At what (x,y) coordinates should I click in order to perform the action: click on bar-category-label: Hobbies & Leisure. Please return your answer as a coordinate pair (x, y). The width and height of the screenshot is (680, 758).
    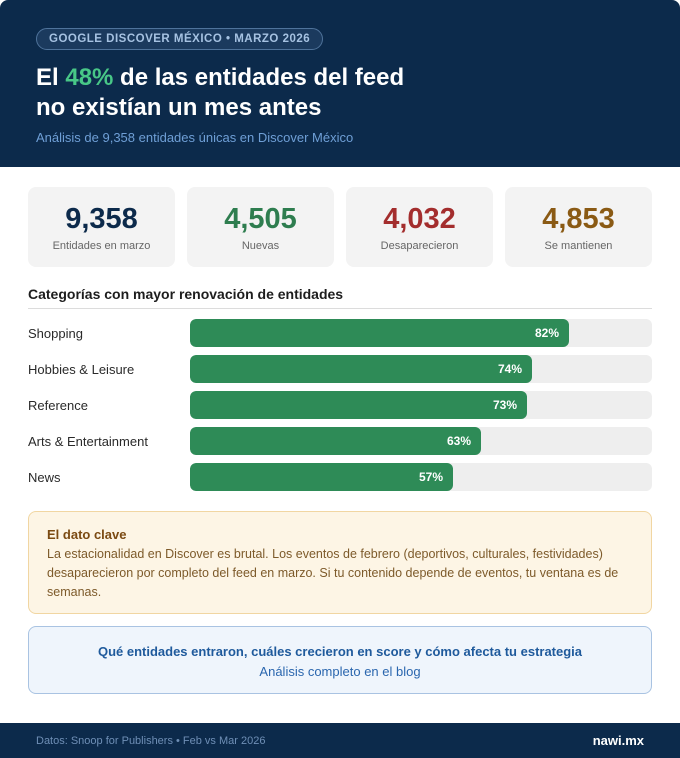
    Looking at the image, I should click on (81, 369).